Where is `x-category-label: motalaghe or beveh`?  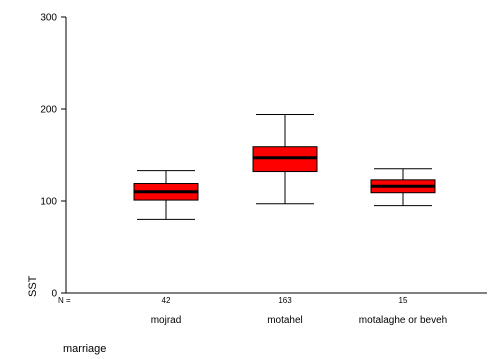
x-category-label: motalaghe or beveh is located at coordinates (403, 320).